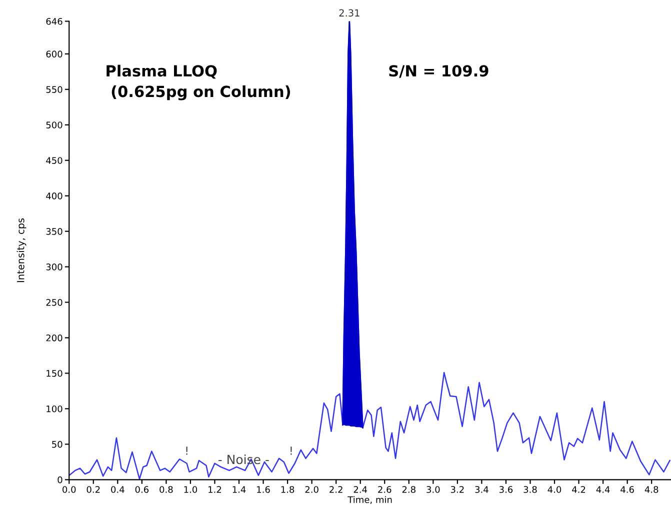  What do you see at coordinates (530, 489) in the screenshot?
I see `x-tick-label: 3.8` at bounding box center [530, 489].